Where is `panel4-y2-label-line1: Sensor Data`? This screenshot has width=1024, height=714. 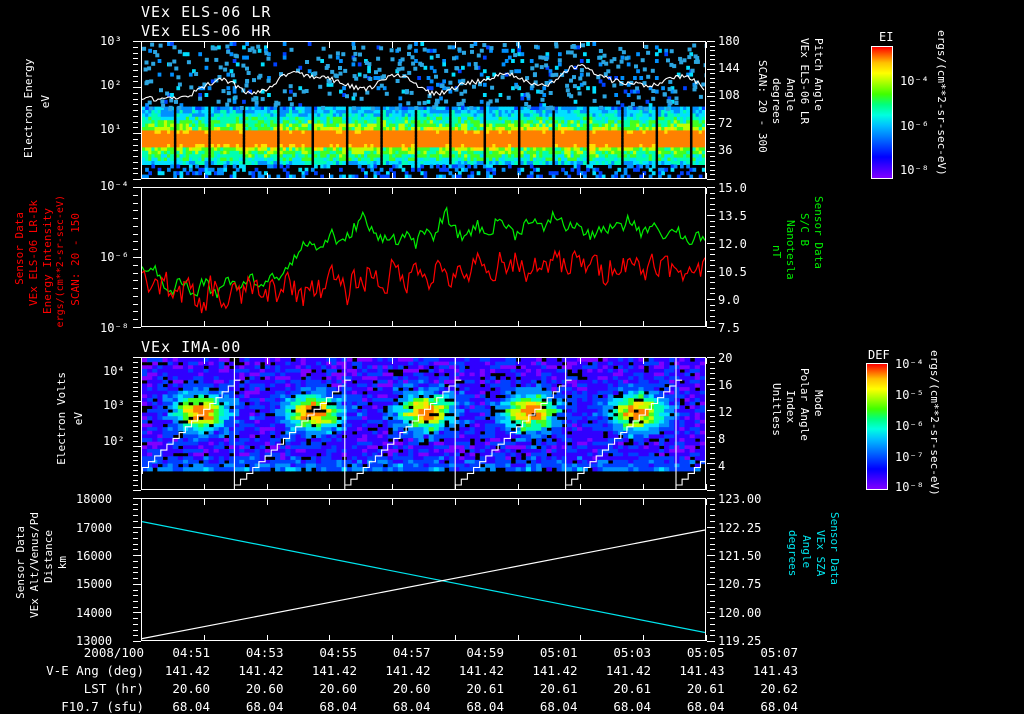
panel4-y2-label-line1: Sensor Data is located at coordinates (834, 548).